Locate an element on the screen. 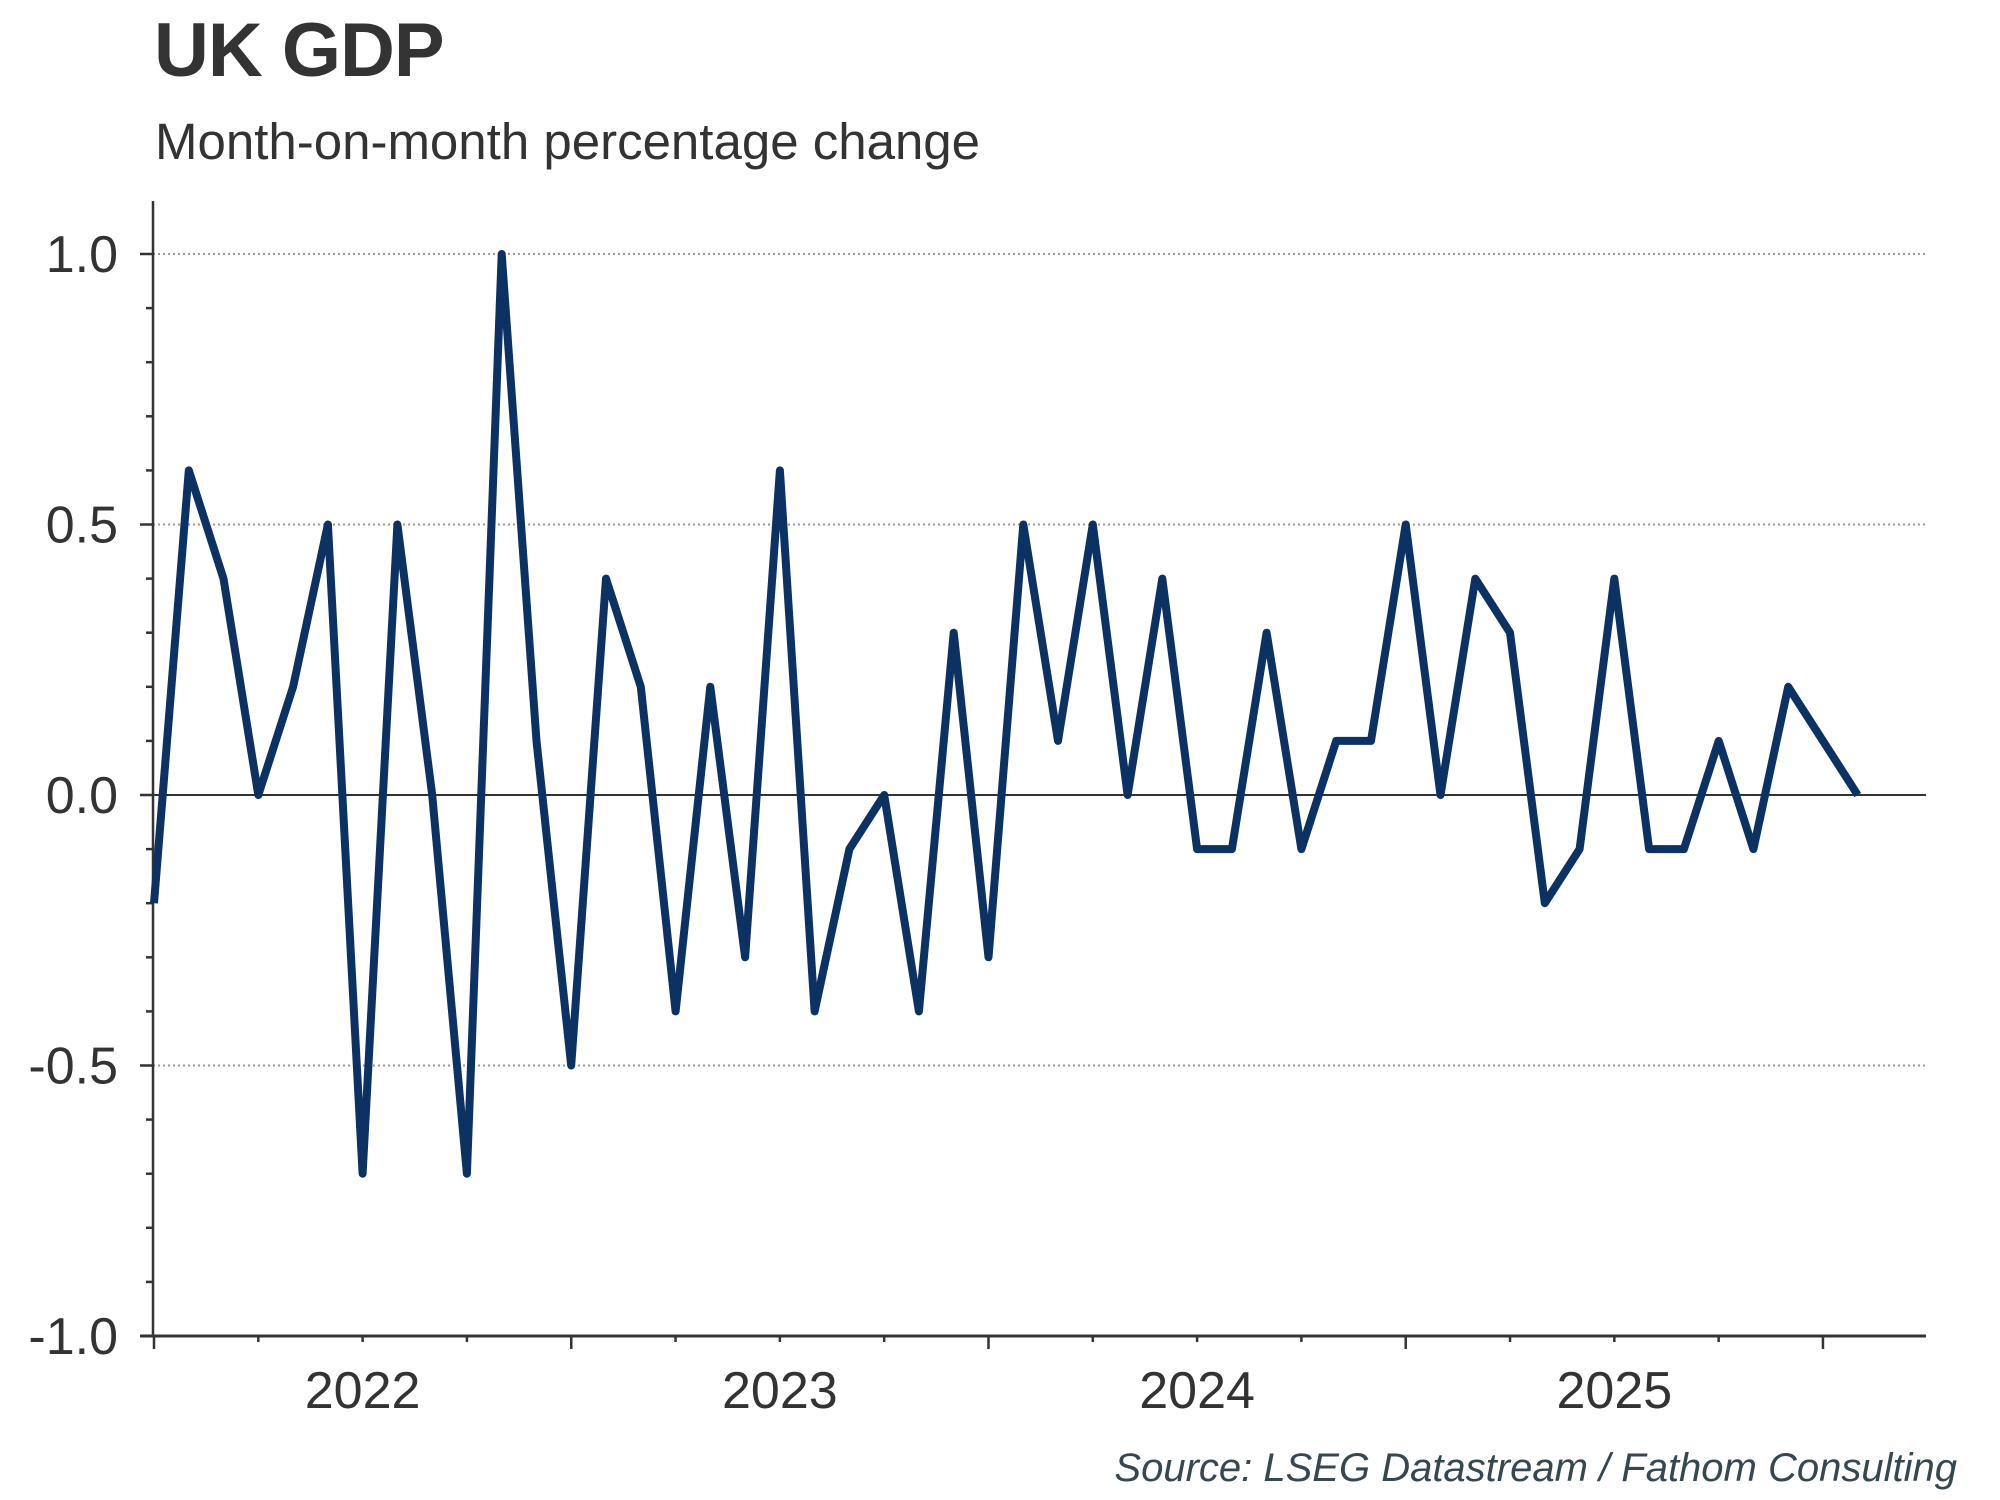 The image size is (2000, 1500). chart-subtitle: Month-on-month percentage change is located at coordinates (568, 141).